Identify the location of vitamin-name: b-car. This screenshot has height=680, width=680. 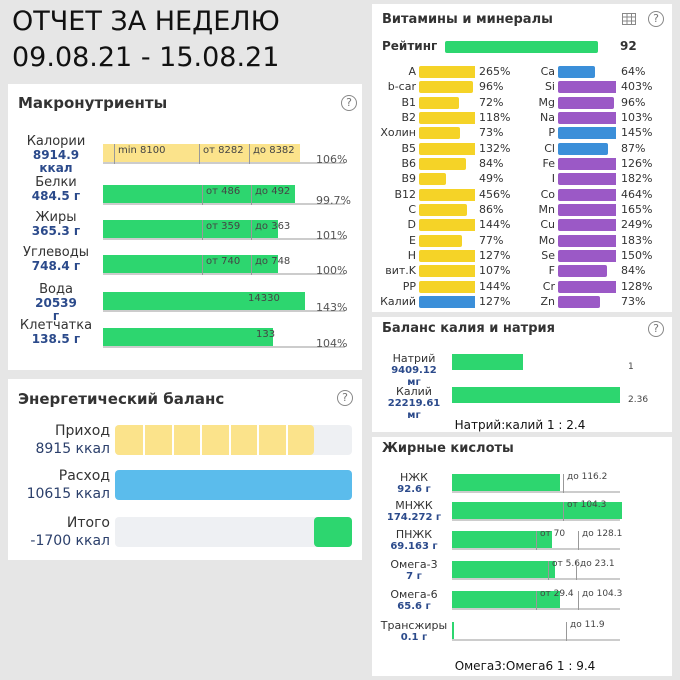
(401, 87).